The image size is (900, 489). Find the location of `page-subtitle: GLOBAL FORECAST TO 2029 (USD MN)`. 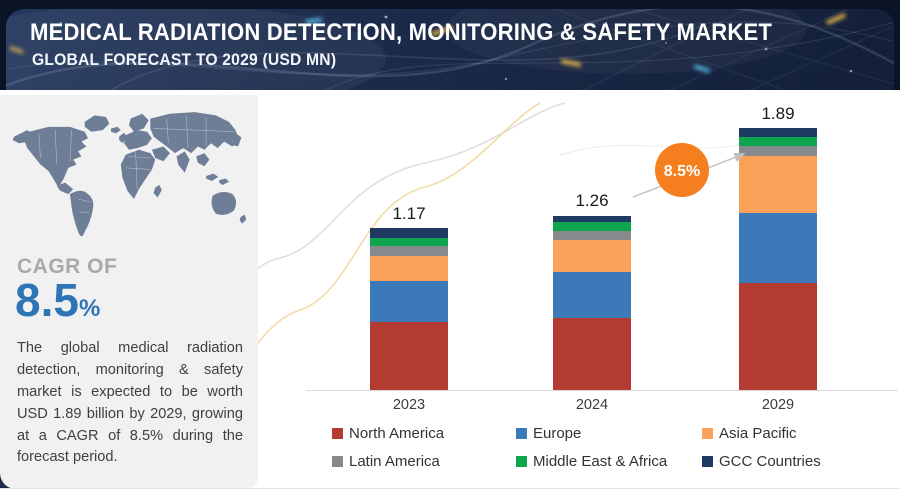

page-subtitle: GLOBAL FORECAST TO 2029 (USD MN) is located at coordinates (184, 60).